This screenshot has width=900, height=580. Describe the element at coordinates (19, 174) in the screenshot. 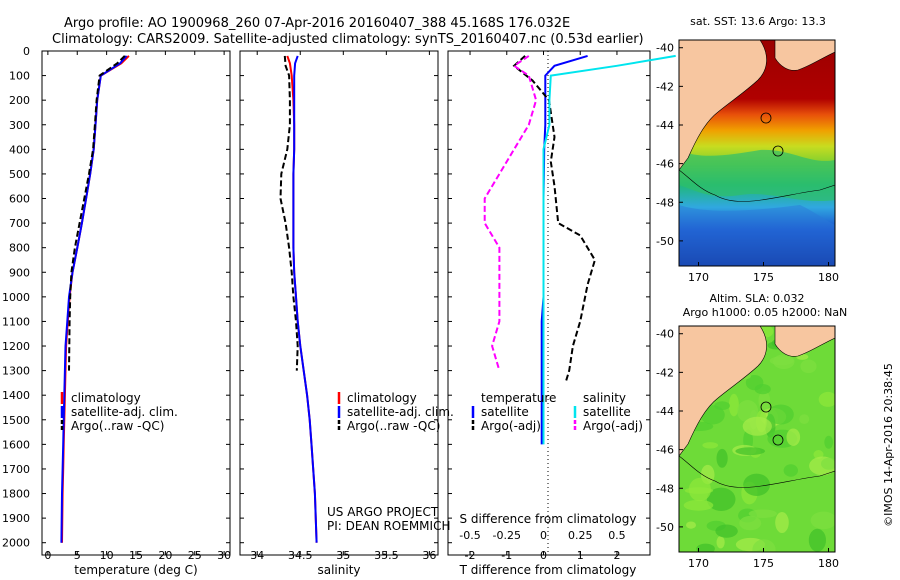

I see `depth-tick-label: 500` at that location.